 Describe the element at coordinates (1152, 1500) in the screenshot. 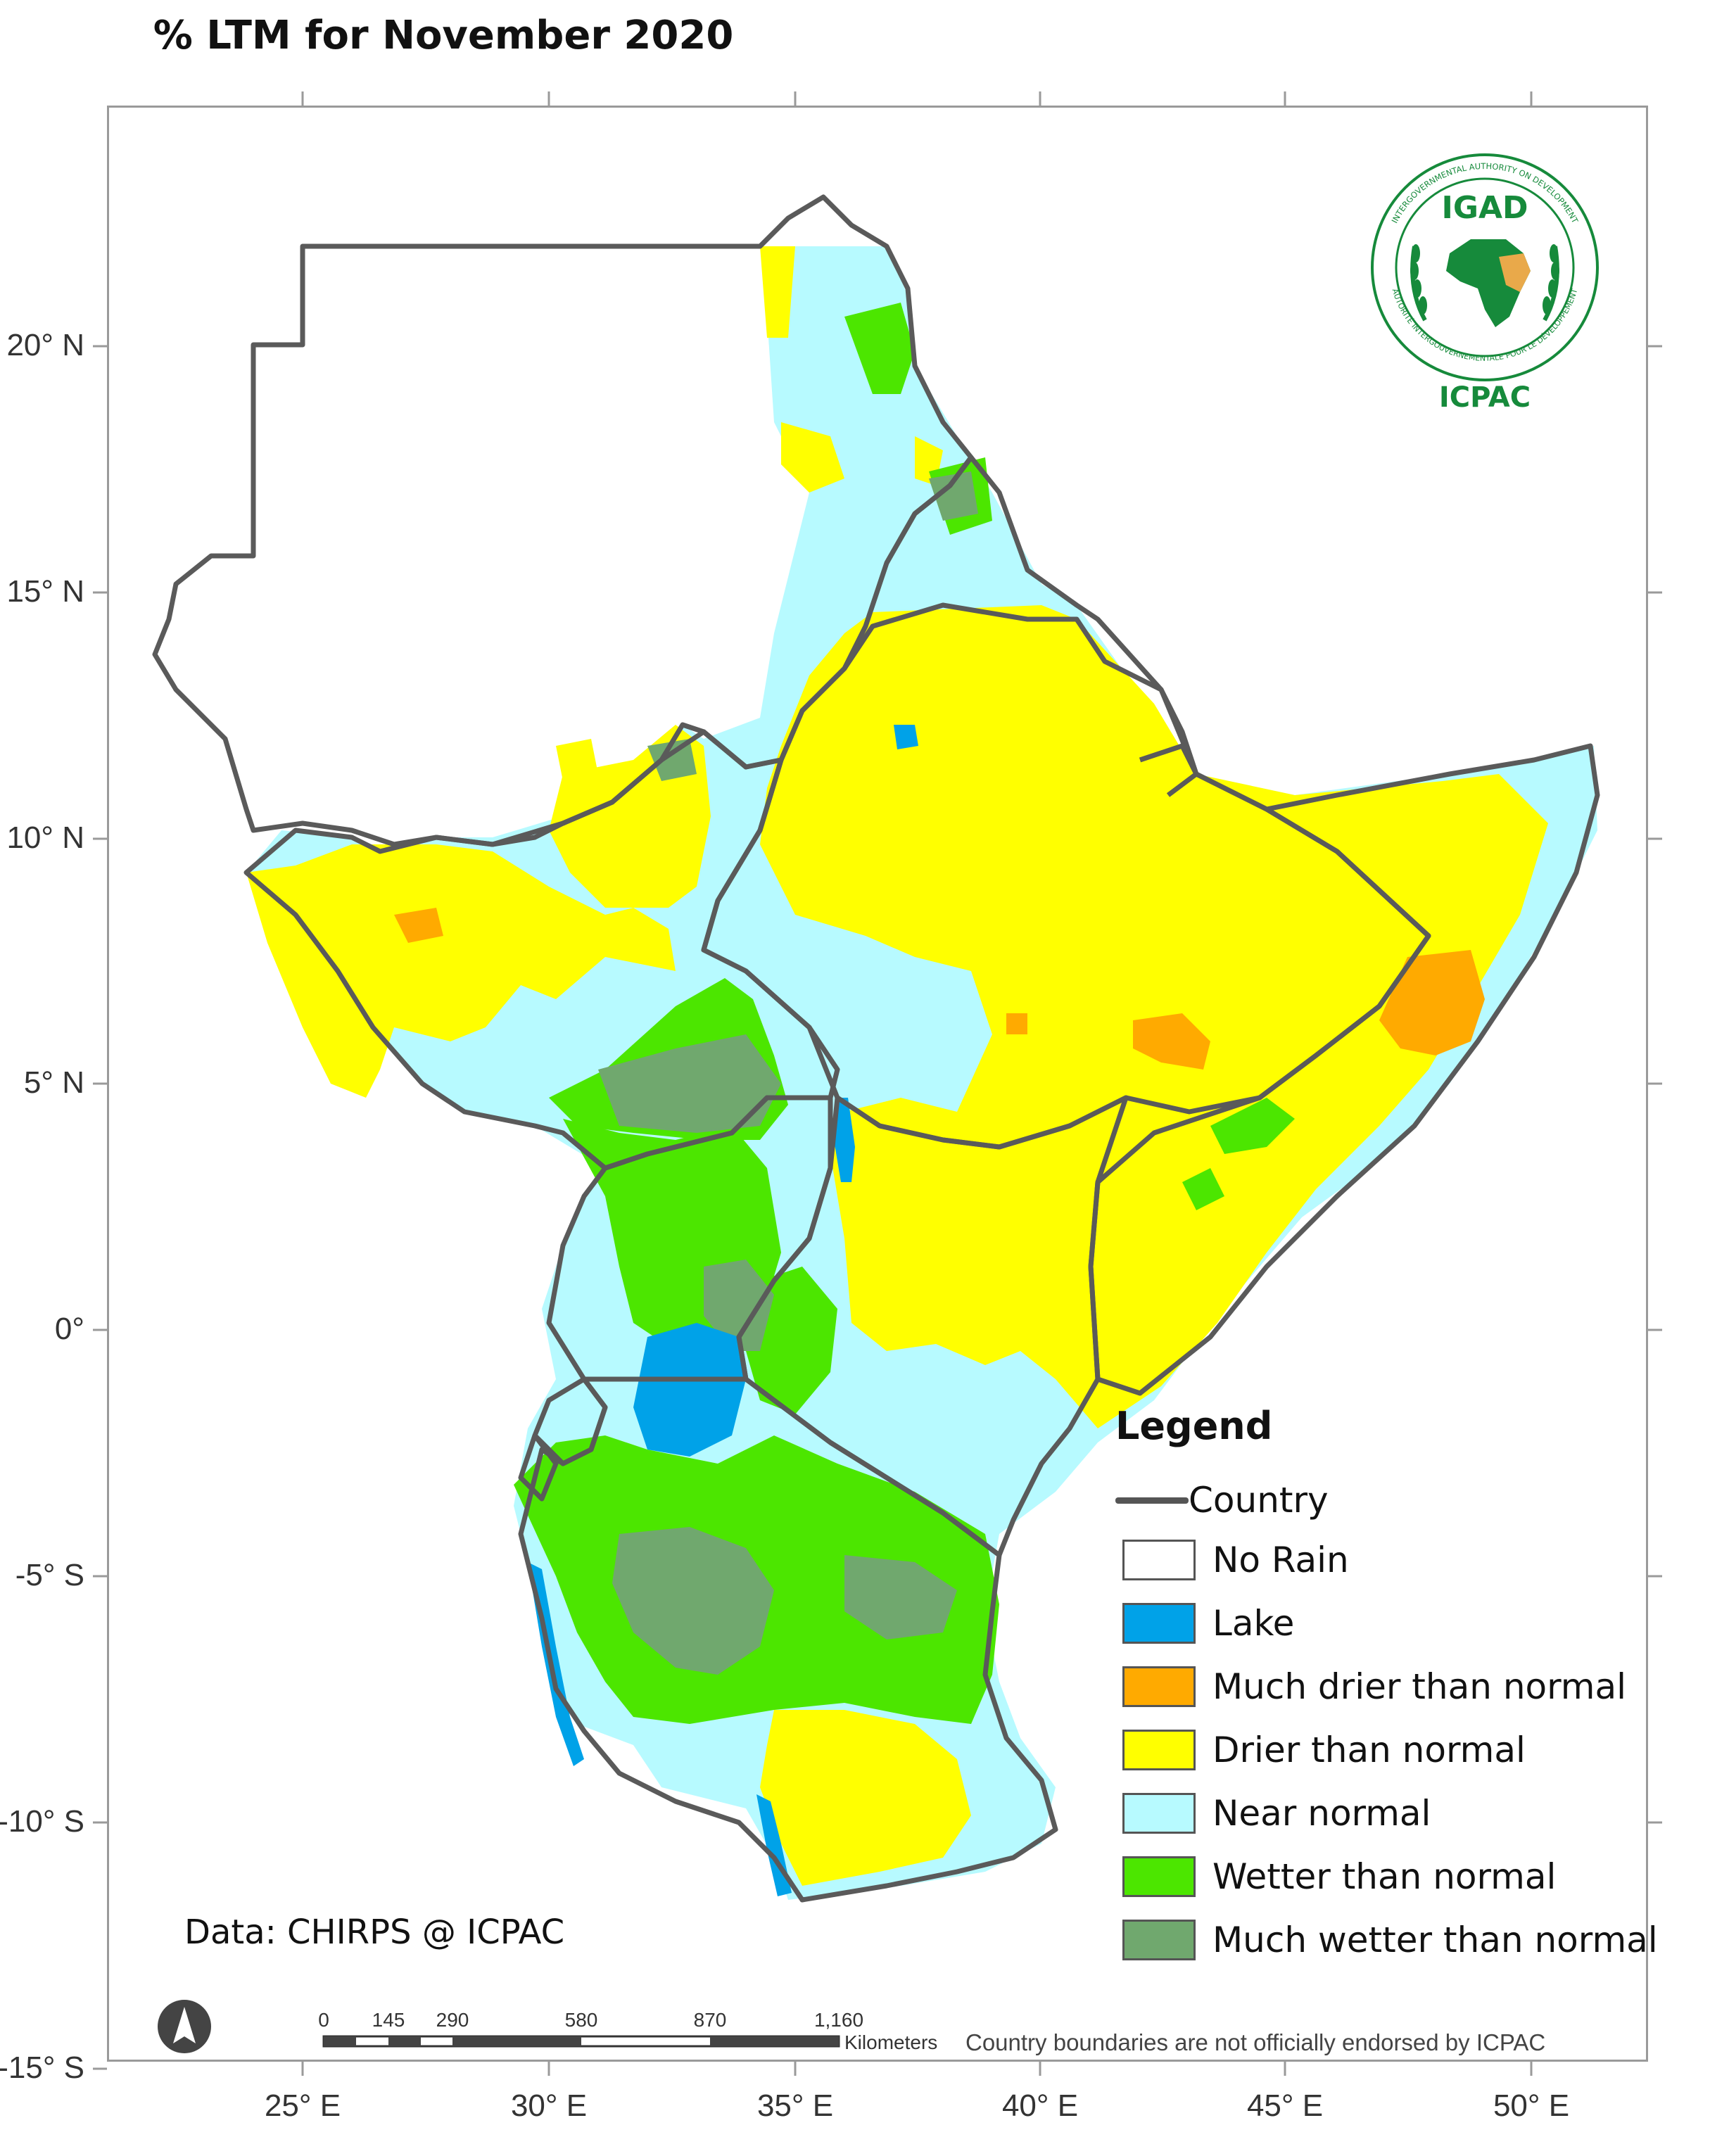

I see `country-line-icon` at that location.